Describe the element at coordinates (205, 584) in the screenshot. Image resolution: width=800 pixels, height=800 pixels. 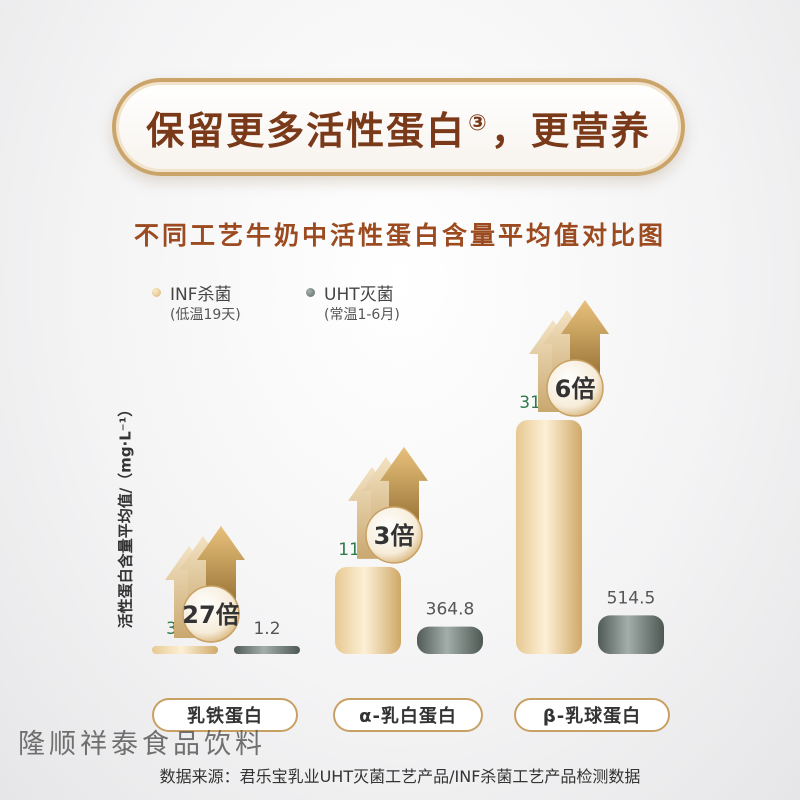
I see `multiplier-arrow-0: 27倍` at that location.